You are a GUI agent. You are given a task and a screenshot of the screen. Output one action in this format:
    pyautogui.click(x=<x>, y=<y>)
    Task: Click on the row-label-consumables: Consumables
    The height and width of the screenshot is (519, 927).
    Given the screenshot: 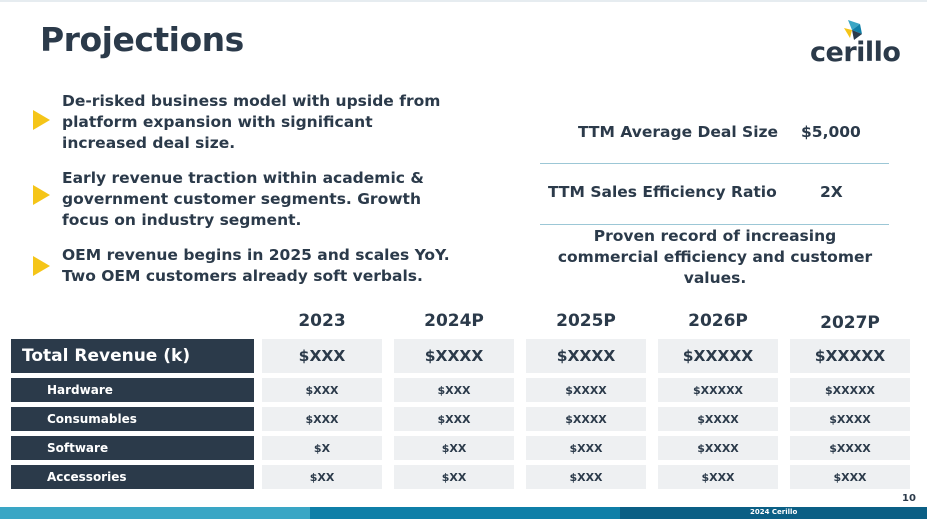 What is the action you would take?
    pyautogui.click(x=132, y=419)
    